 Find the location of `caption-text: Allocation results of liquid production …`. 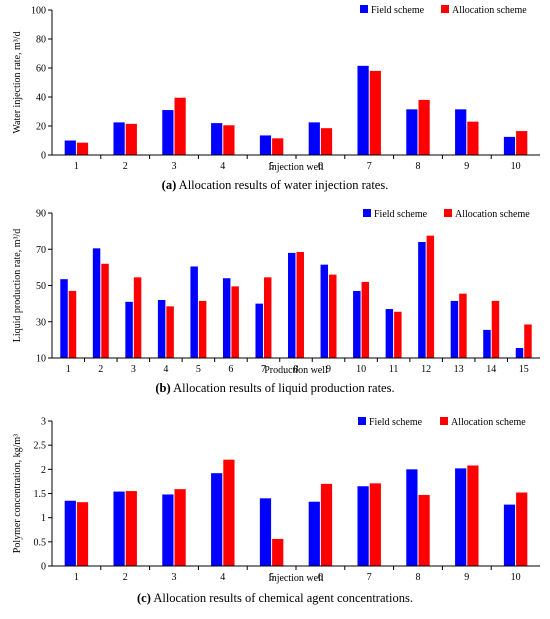

caption-text: Allocation results of liquid production … is located at coordinates (283, 388).